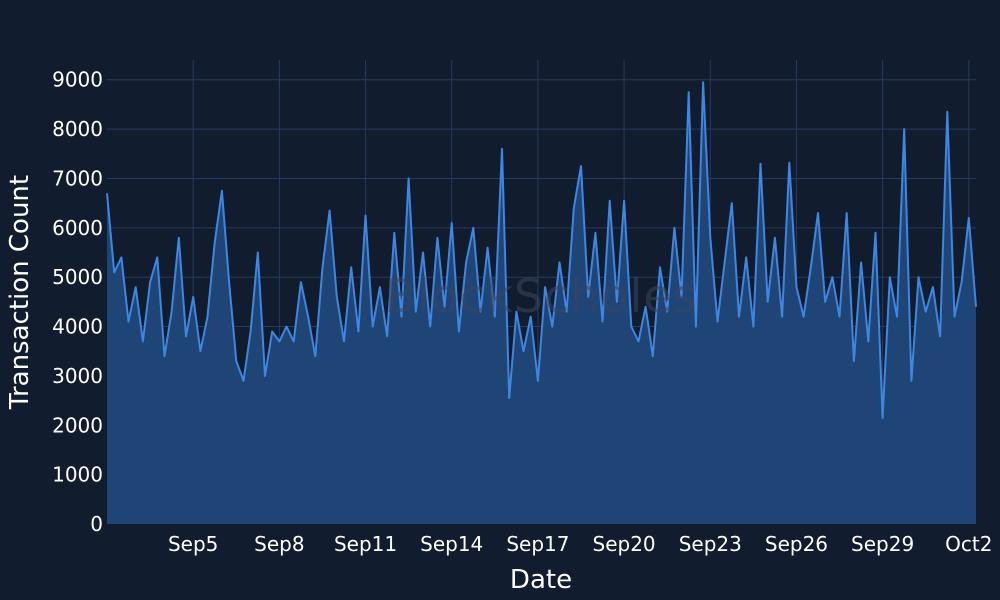  Describe the element at coordinates (882, 544) in the screenshot. I see `x-tick-label: Sep29` at that location.